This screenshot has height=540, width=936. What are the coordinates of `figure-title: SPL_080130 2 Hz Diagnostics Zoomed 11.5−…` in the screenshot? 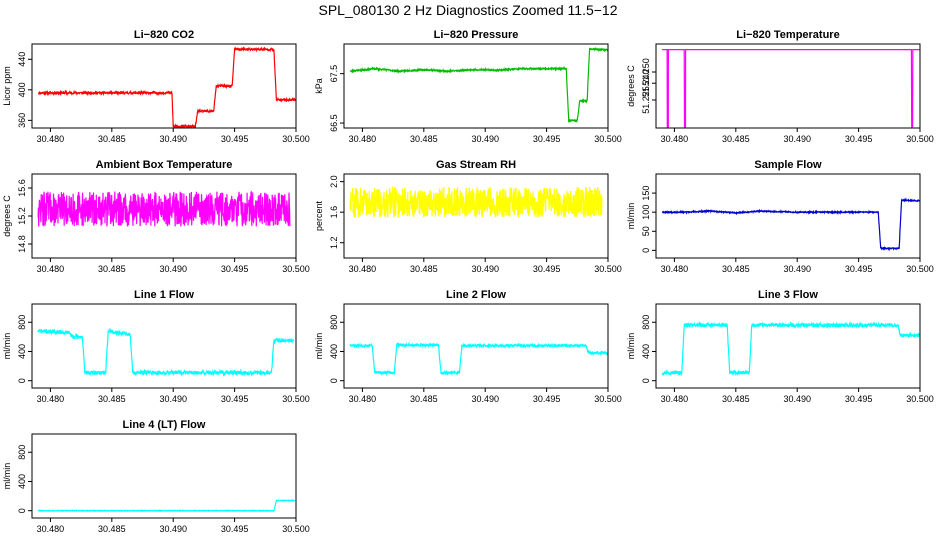 It's located at (468, 10).